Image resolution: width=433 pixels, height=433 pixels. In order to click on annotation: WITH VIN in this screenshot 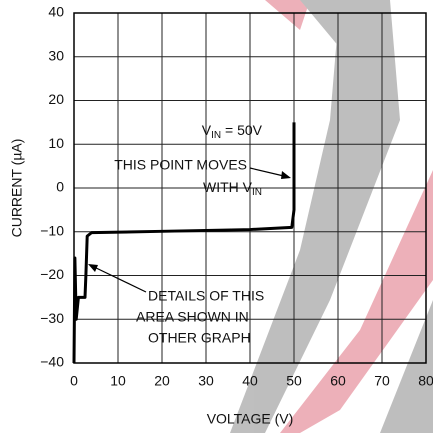, I will do `click(232, 188)`.